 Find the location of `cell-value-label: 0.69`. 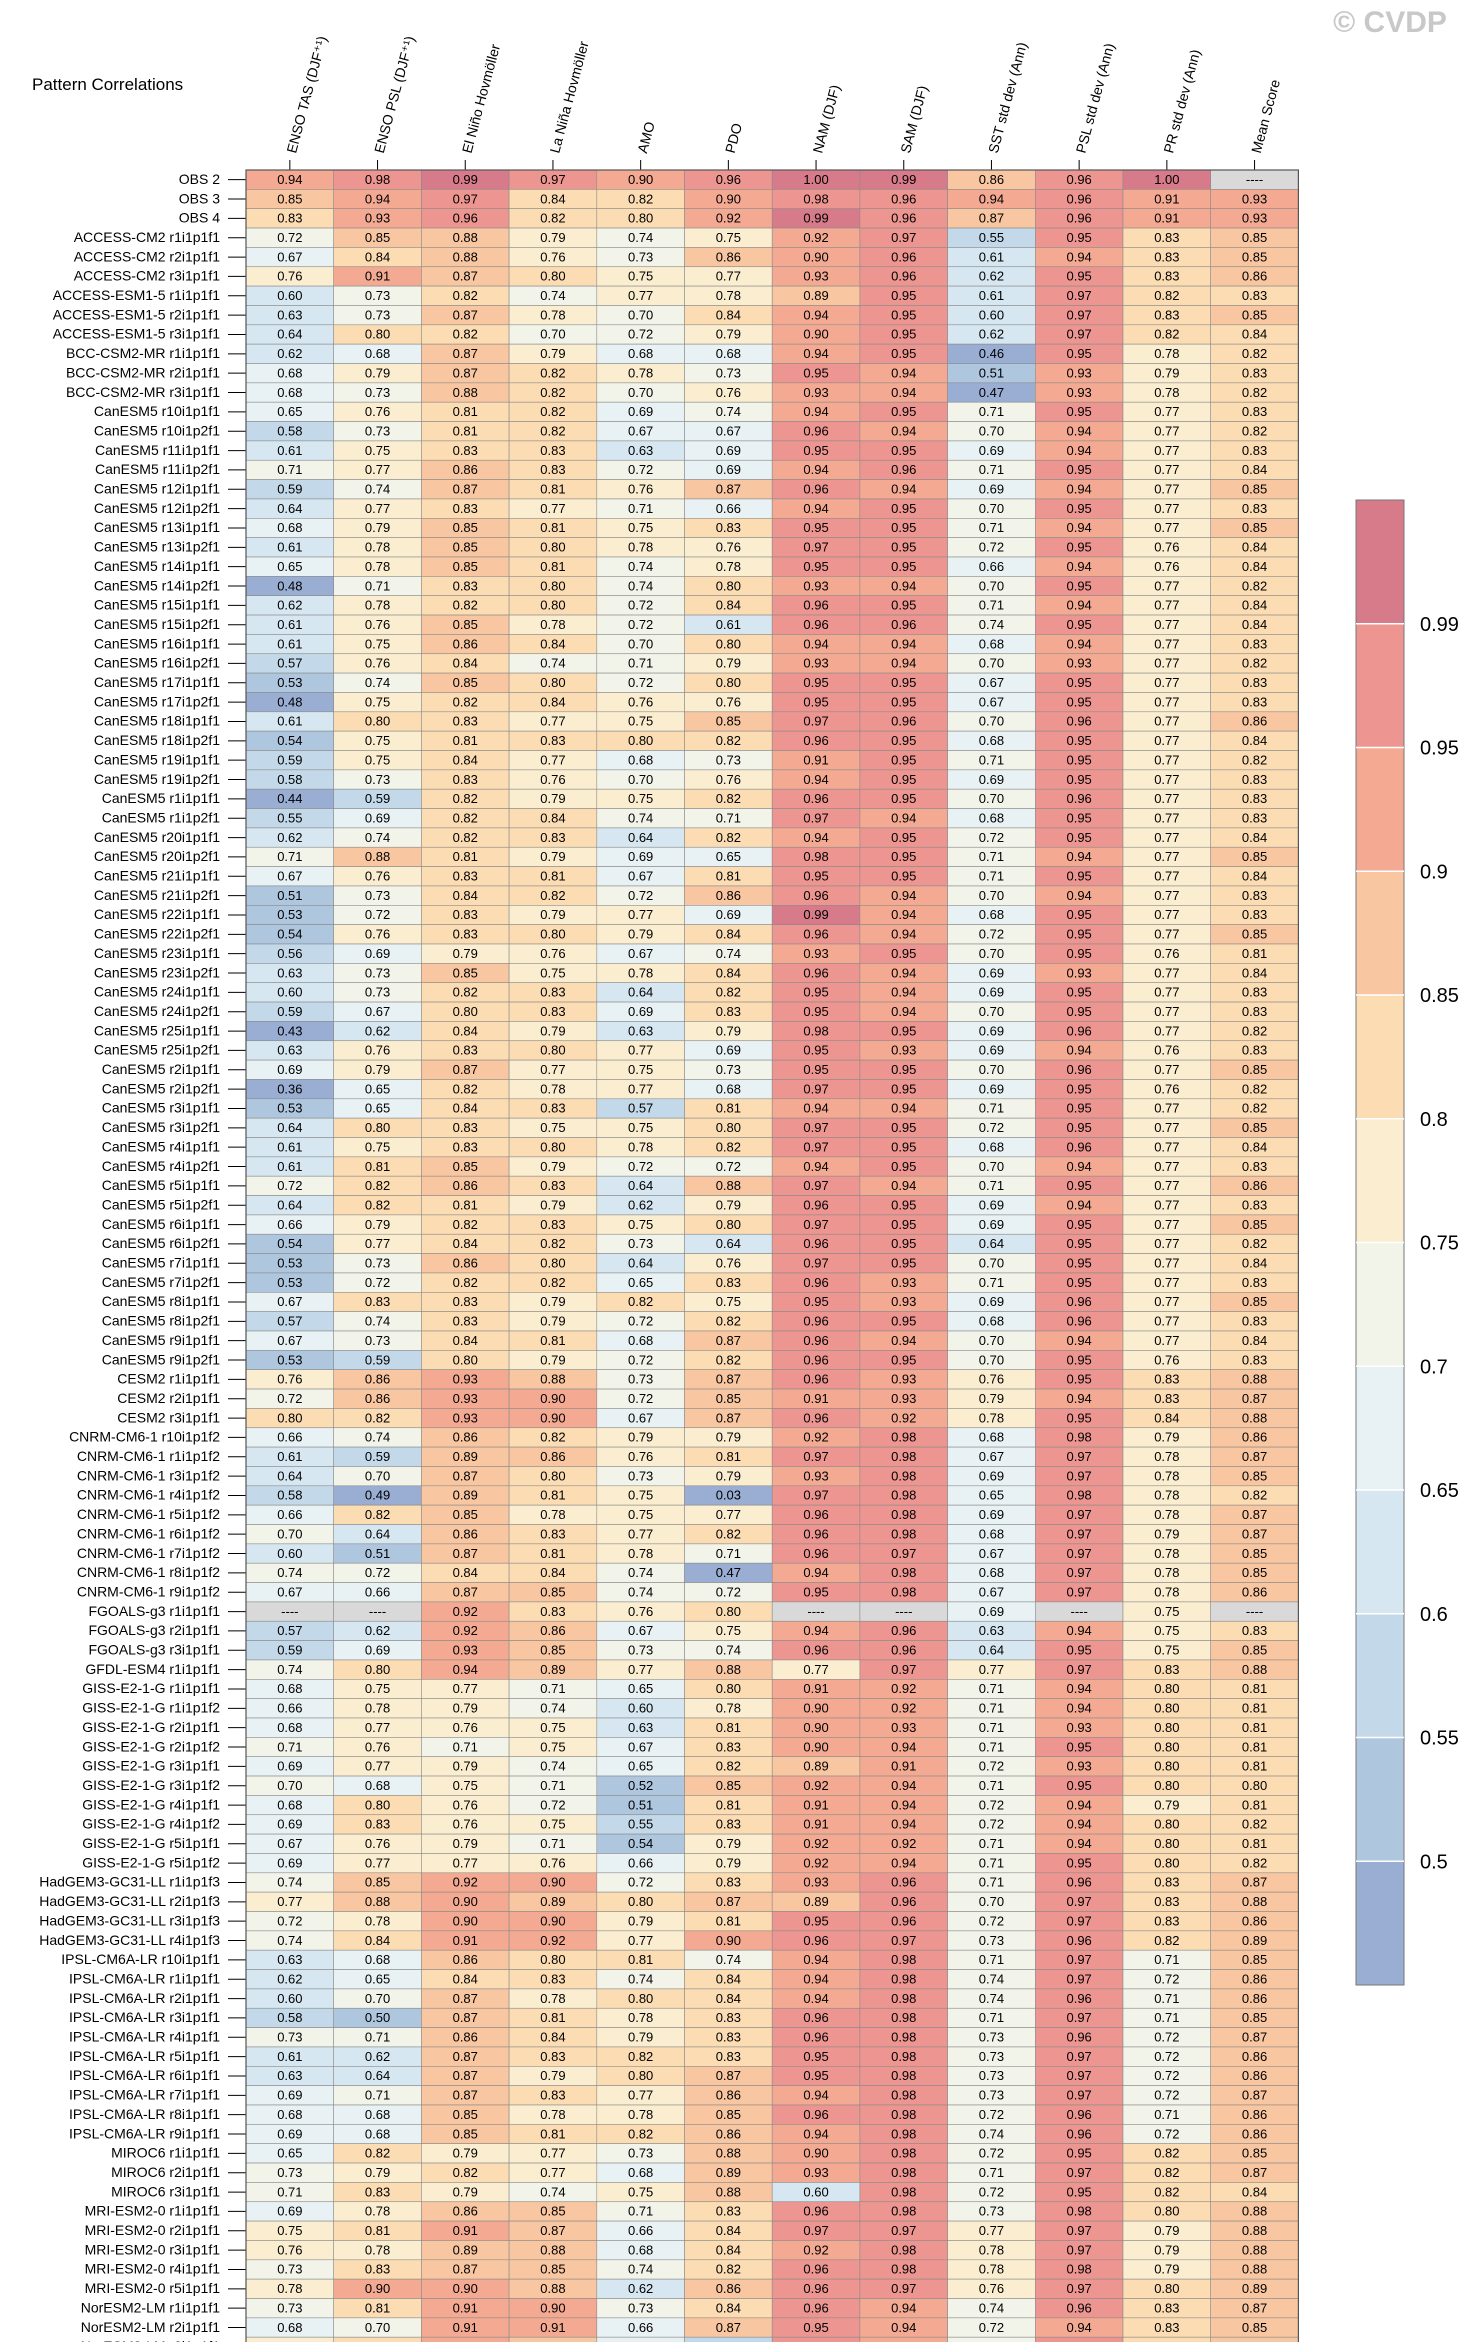

cell-value-label: 0.69 is located at coordinates (728, 469).